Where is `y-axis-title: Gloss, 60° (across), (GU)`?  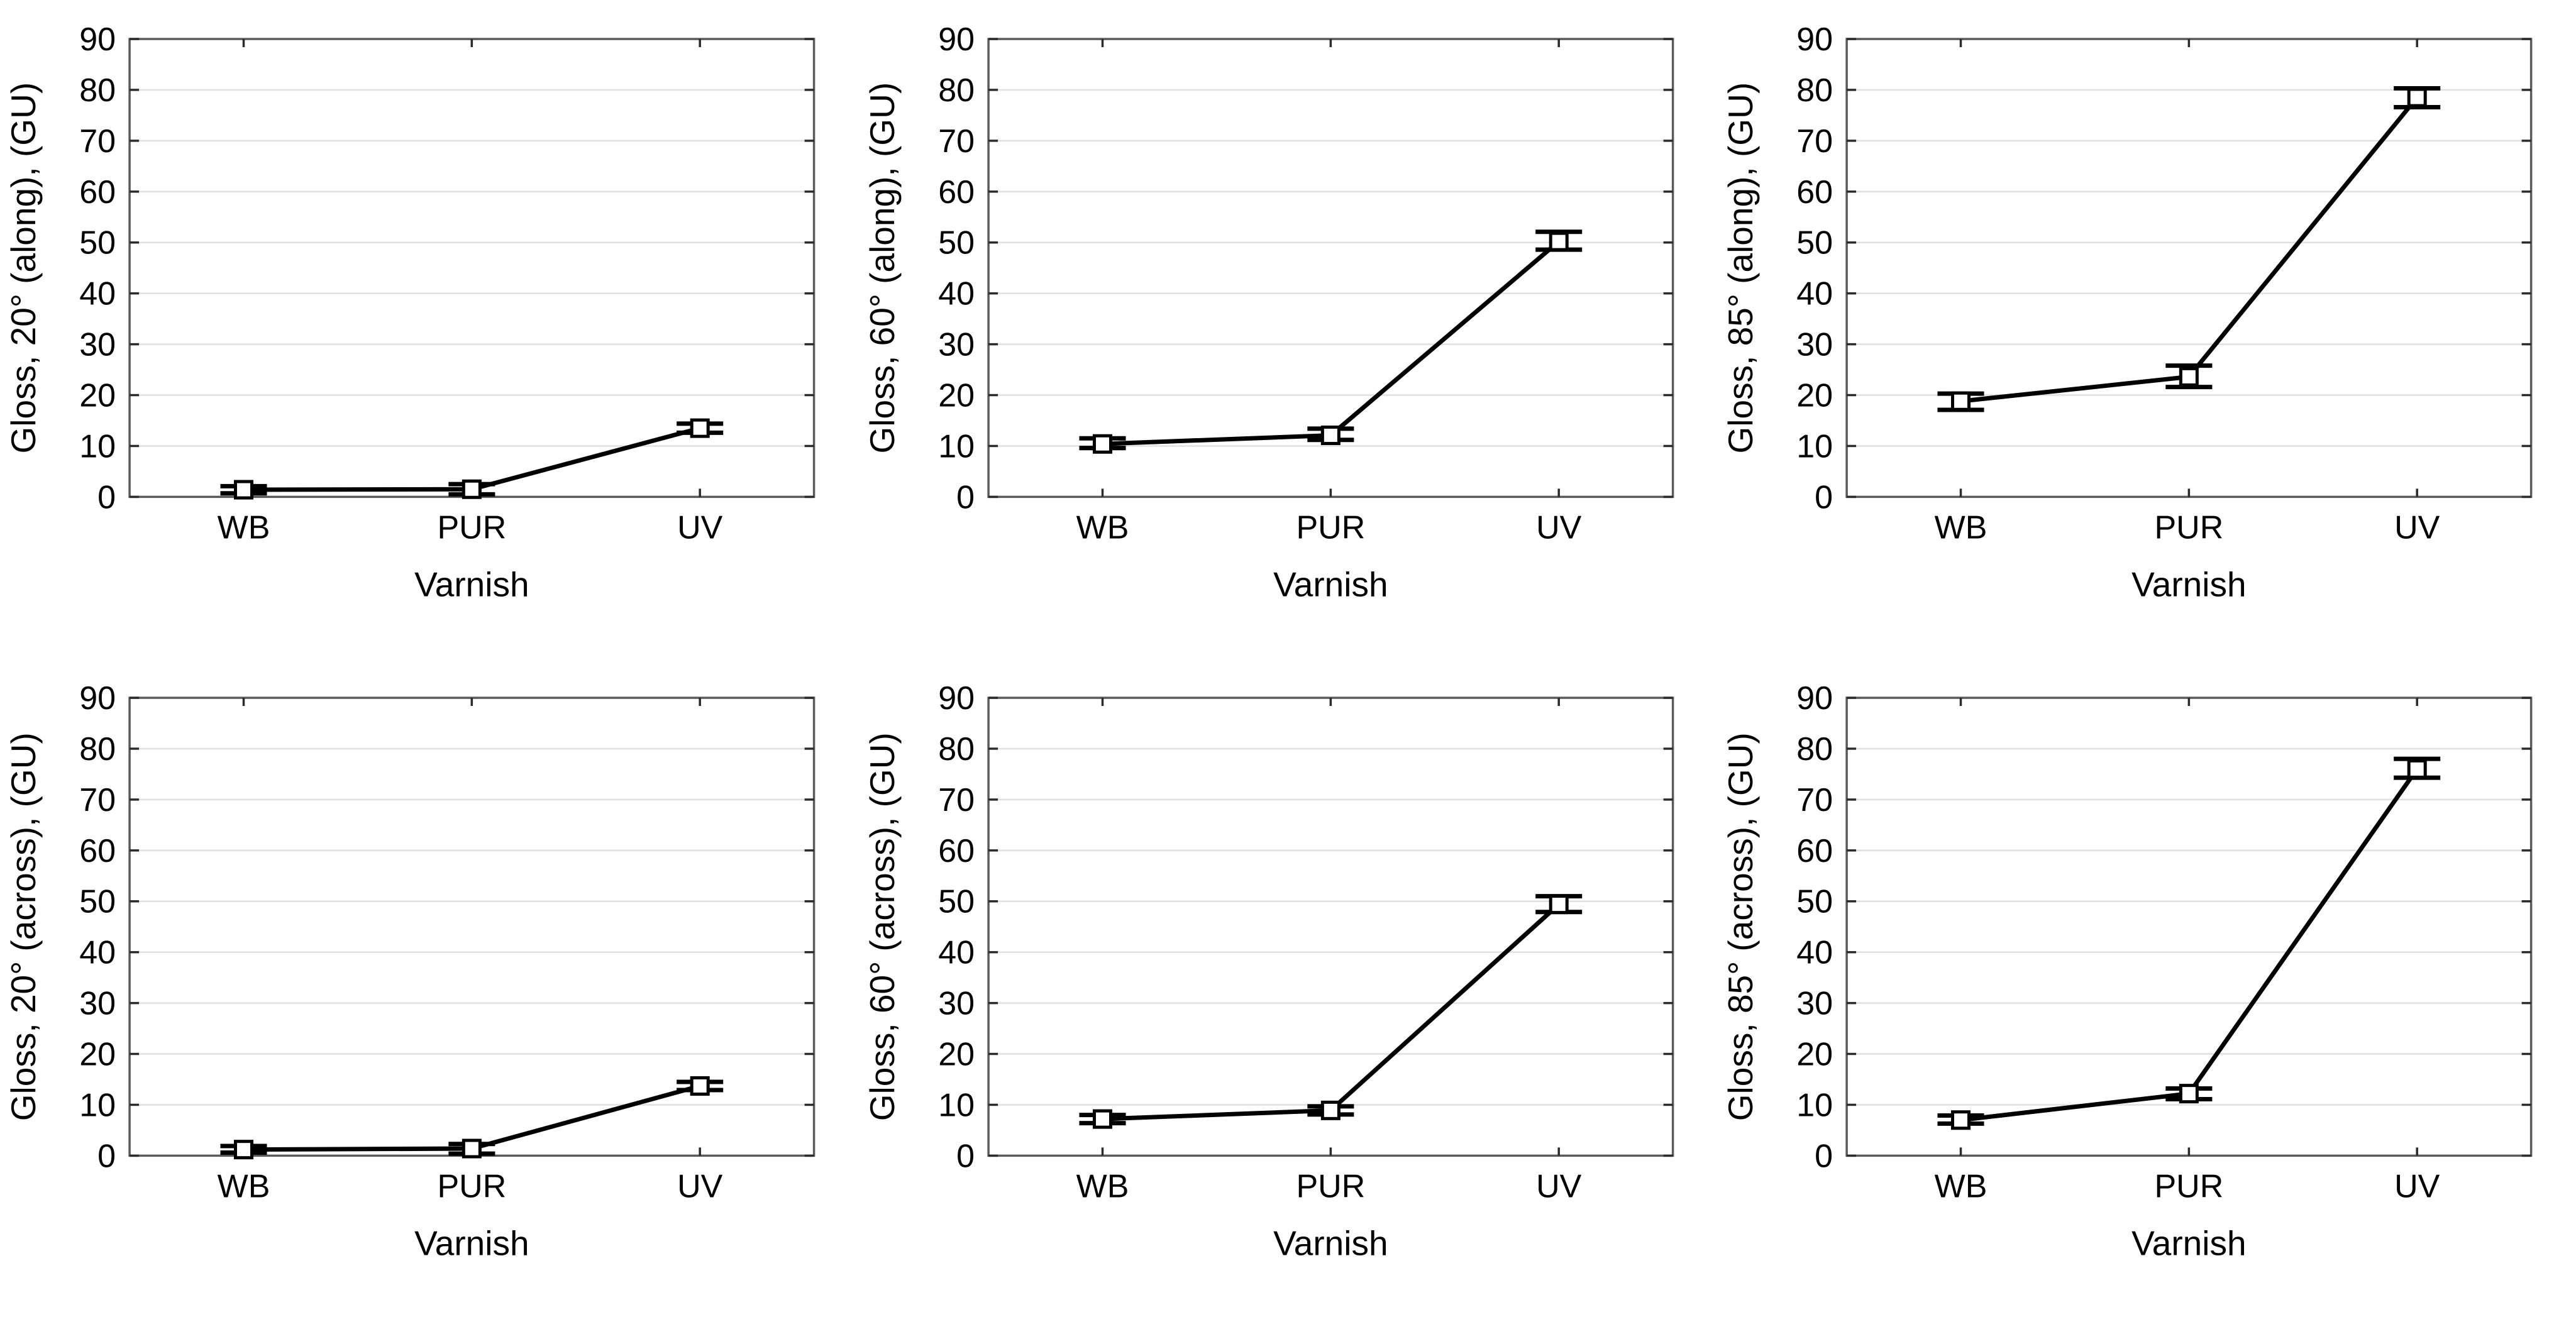
y-axis-title: Gloss, 60° (across), (GU) is located at coordinates (882, 926).